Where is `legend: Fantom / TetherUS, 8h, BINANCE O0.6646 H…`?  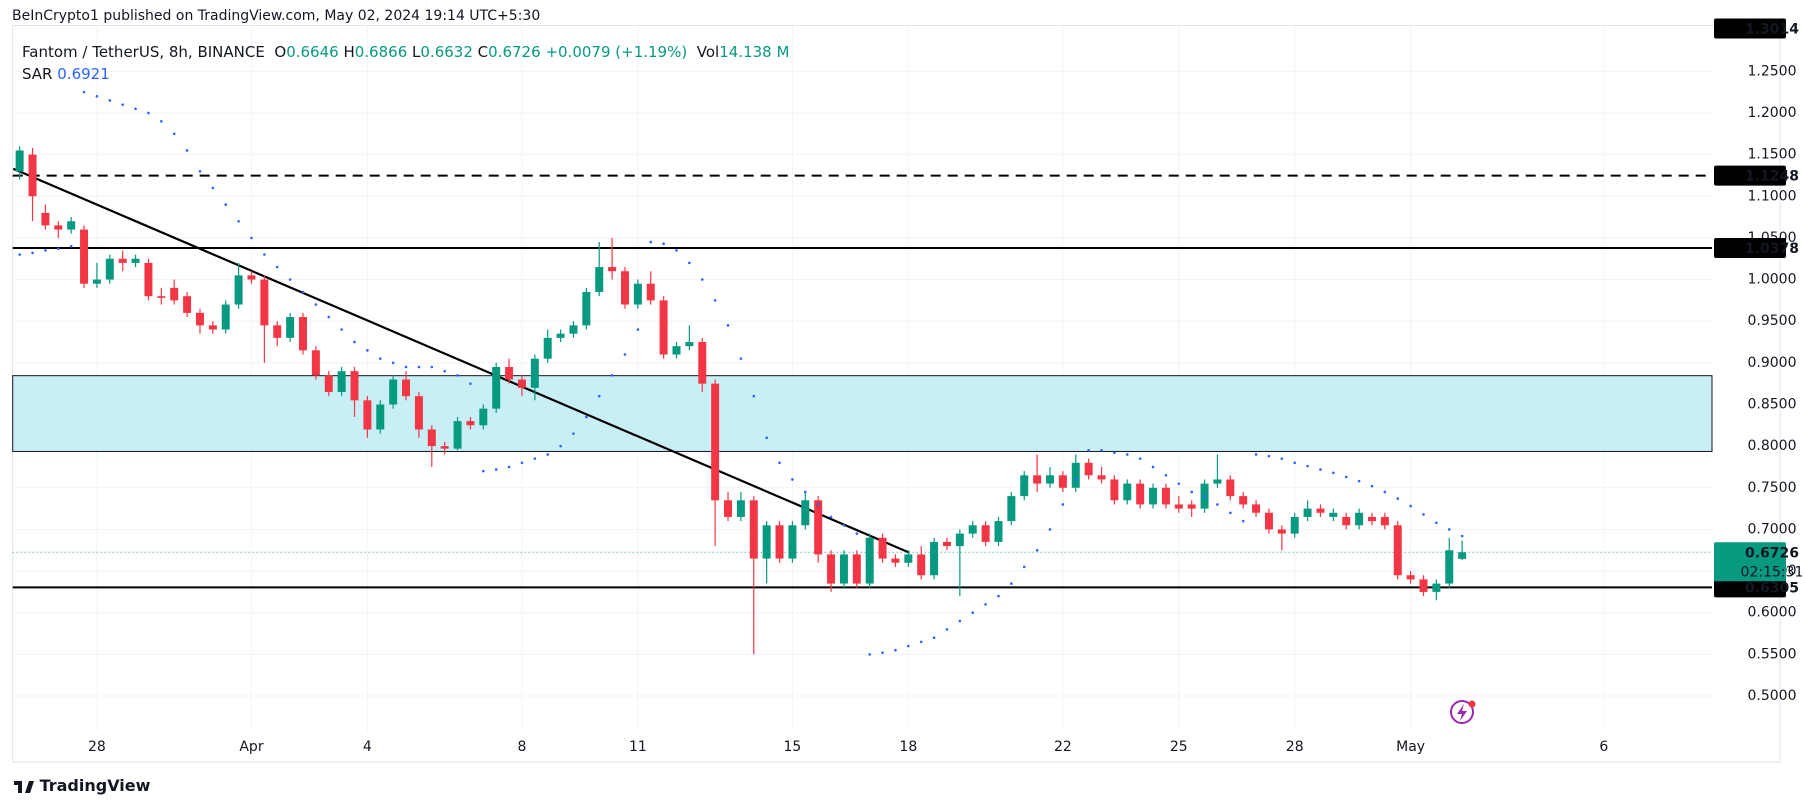 legend: Fantom / TetherUS, 8h, BINANCE O0.6646 H… is located at coordinates (405, 52).